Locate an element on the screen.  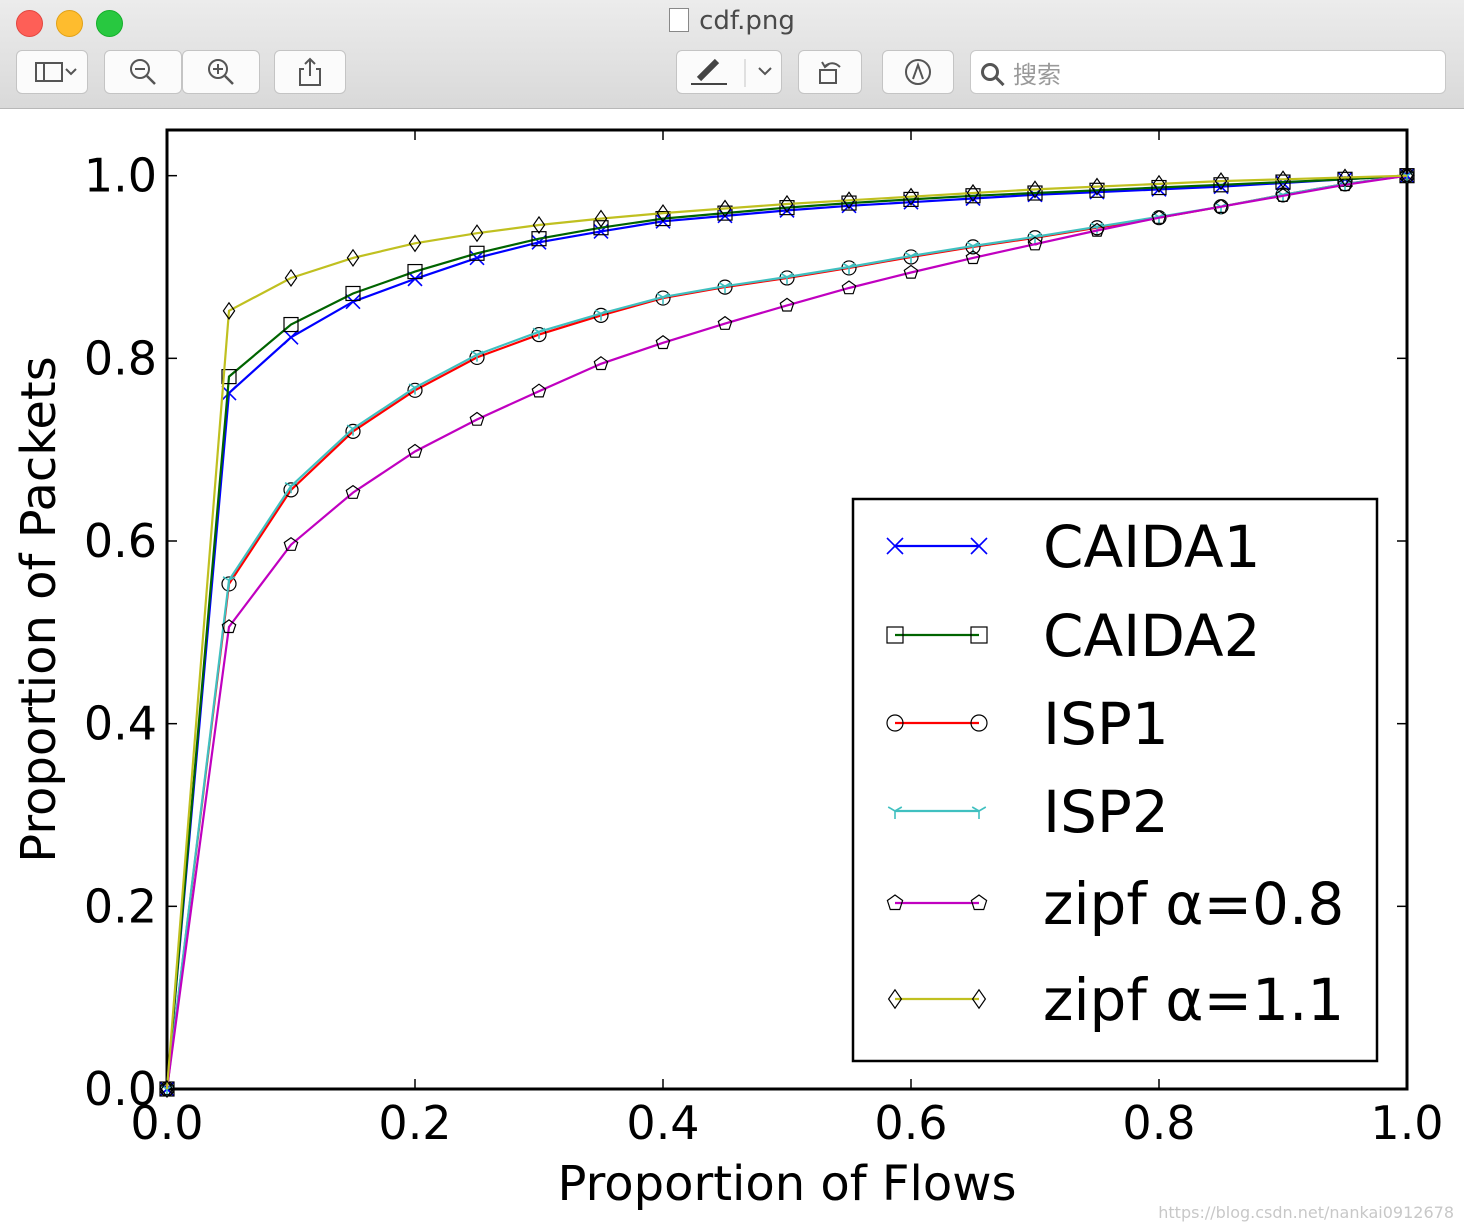
watermark: https://blog.csdn.net/nankai0912678 is located at coordinates (1306, 1212).